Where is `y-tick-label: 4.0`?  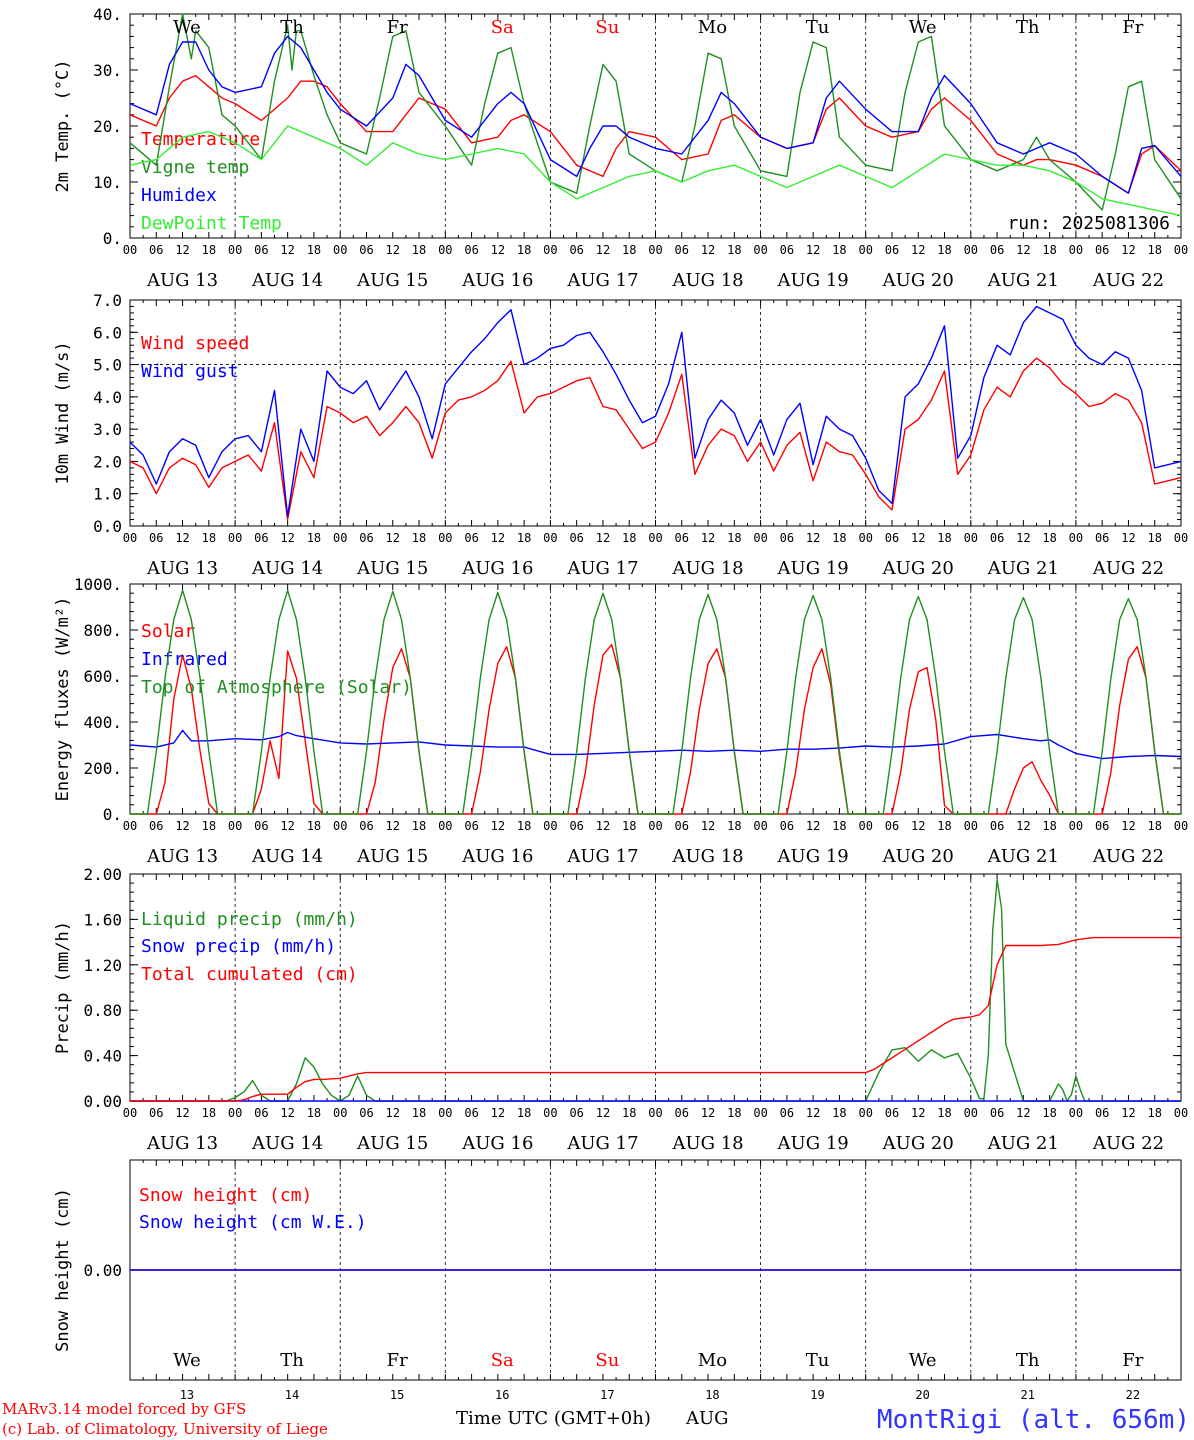 y-tick-label: 4.0 is located at coordinates (107, 397).